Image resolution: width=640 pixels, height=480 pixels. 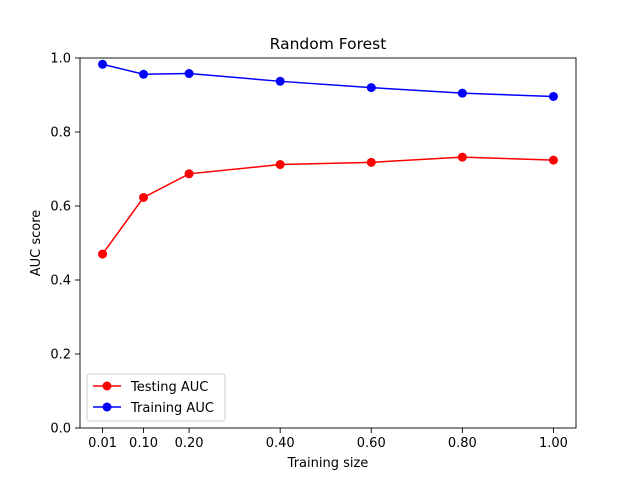 What do you see at coordinates (280, 443) in the screenshot?
I see `x-tick-label: 0.40` at bounding box center [280, 443].